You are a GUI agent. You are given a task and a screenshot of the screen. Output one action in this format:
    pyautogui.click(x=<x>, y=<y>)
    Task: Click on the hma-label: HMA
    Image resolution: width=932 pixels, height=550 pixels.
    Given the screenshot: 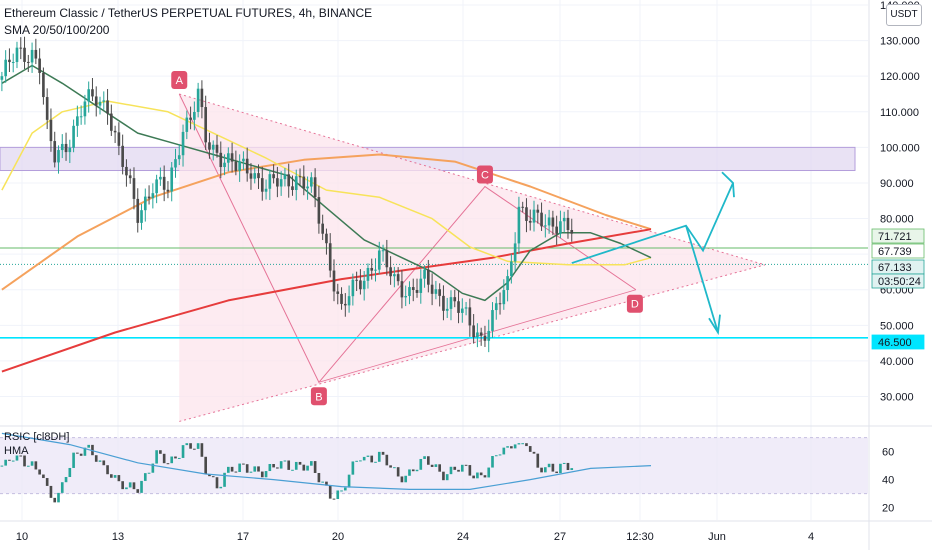 What is the action you would take?
    pyautogui.click(x=16, y=451)
    